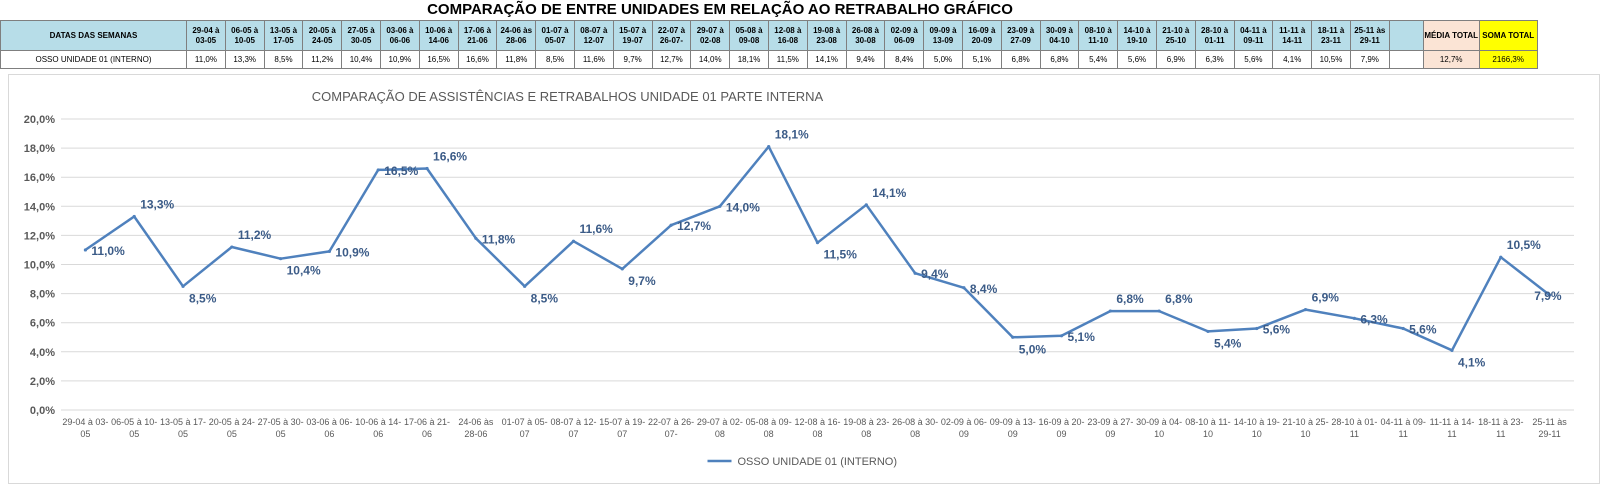  I want to click on x-tick-label: 08, so click(866, 434).